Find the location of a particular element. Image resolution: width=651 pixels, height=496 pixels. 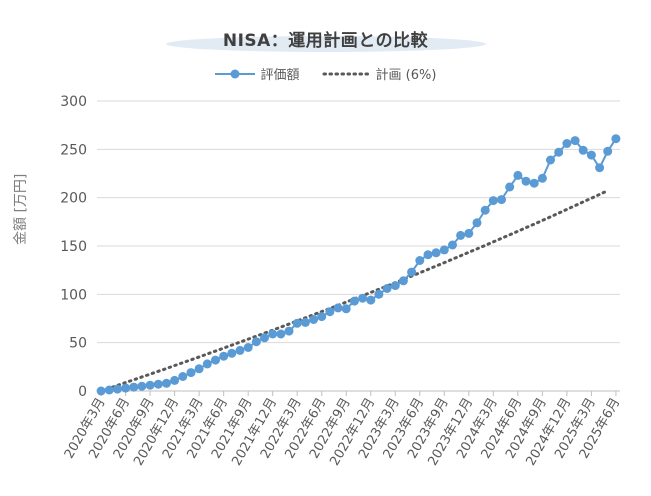

y-tick-label: 250 is located at coordinates (73, 150).